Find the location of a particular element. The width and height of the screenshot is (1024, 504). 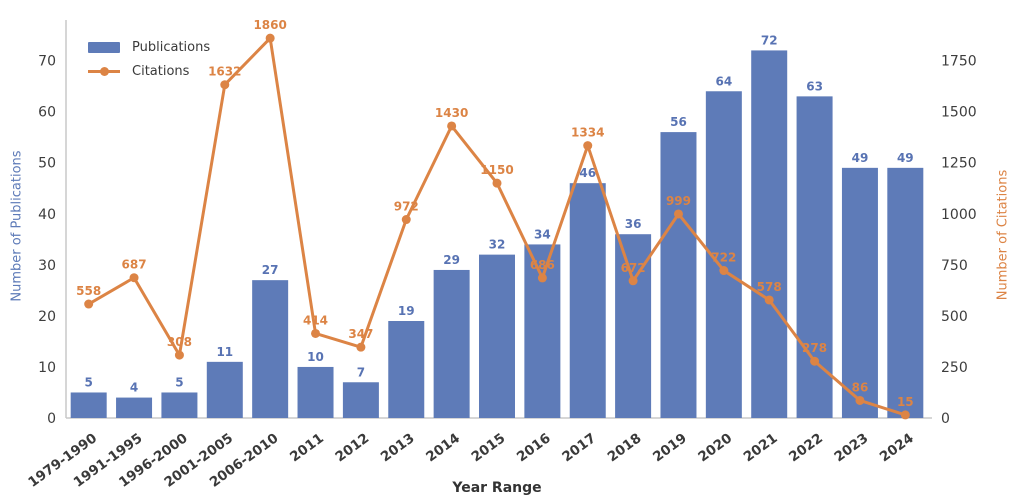

bar-value-label: 27 is located at coordinates (270, 270).